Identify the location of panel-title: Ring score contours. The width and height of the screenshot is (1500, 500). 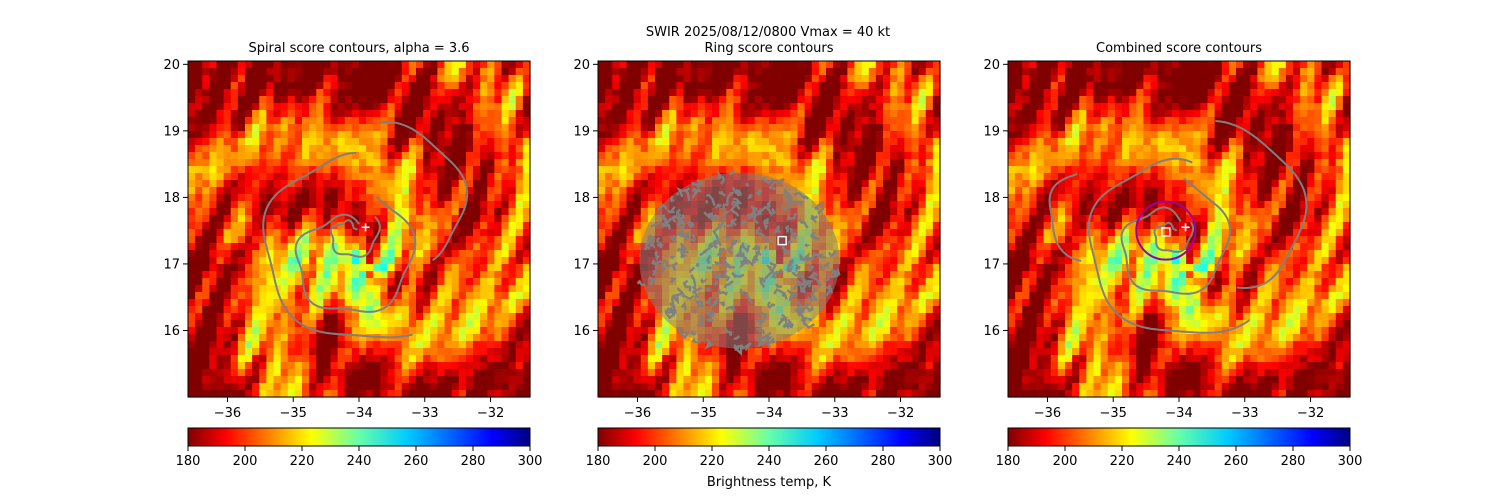
(768, 48).